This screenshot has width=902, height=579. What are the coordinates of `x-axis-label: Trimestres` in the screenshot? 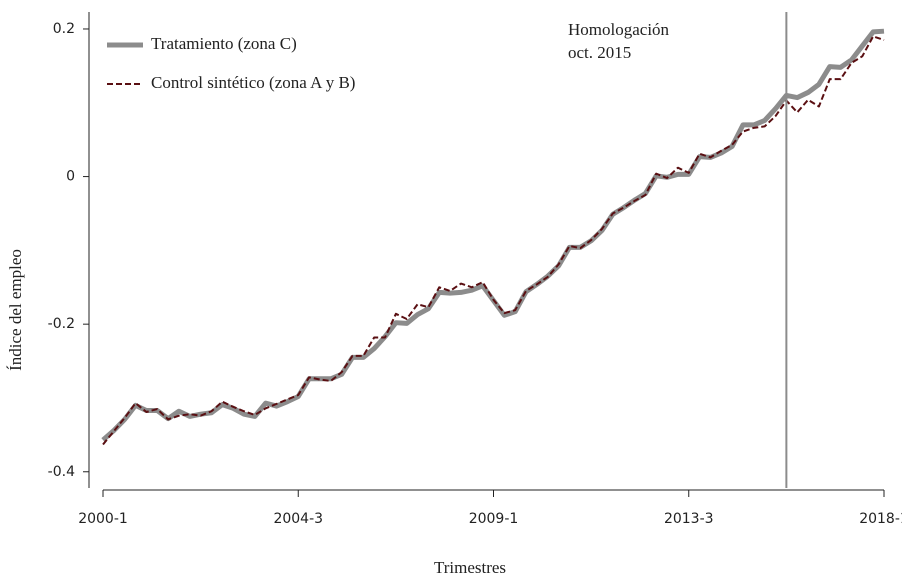 It's located at (470, 567).